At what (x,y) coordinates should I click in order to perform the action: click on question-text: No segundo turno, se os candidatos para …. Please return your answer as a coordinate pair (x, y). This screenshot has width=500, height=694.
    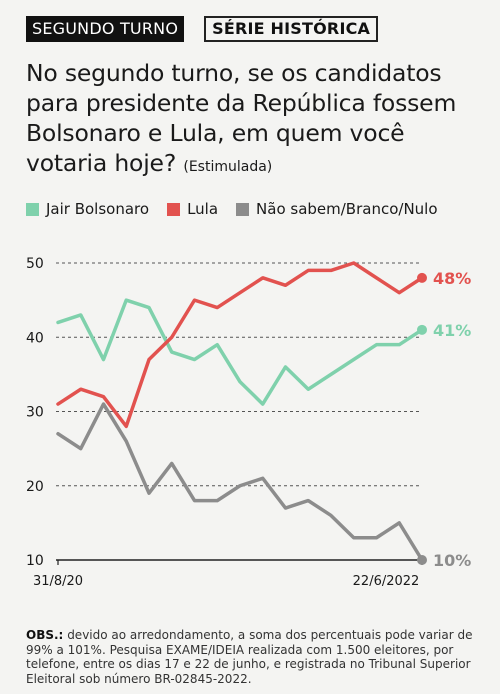
    Looking at the image, I should click on (241, 118).